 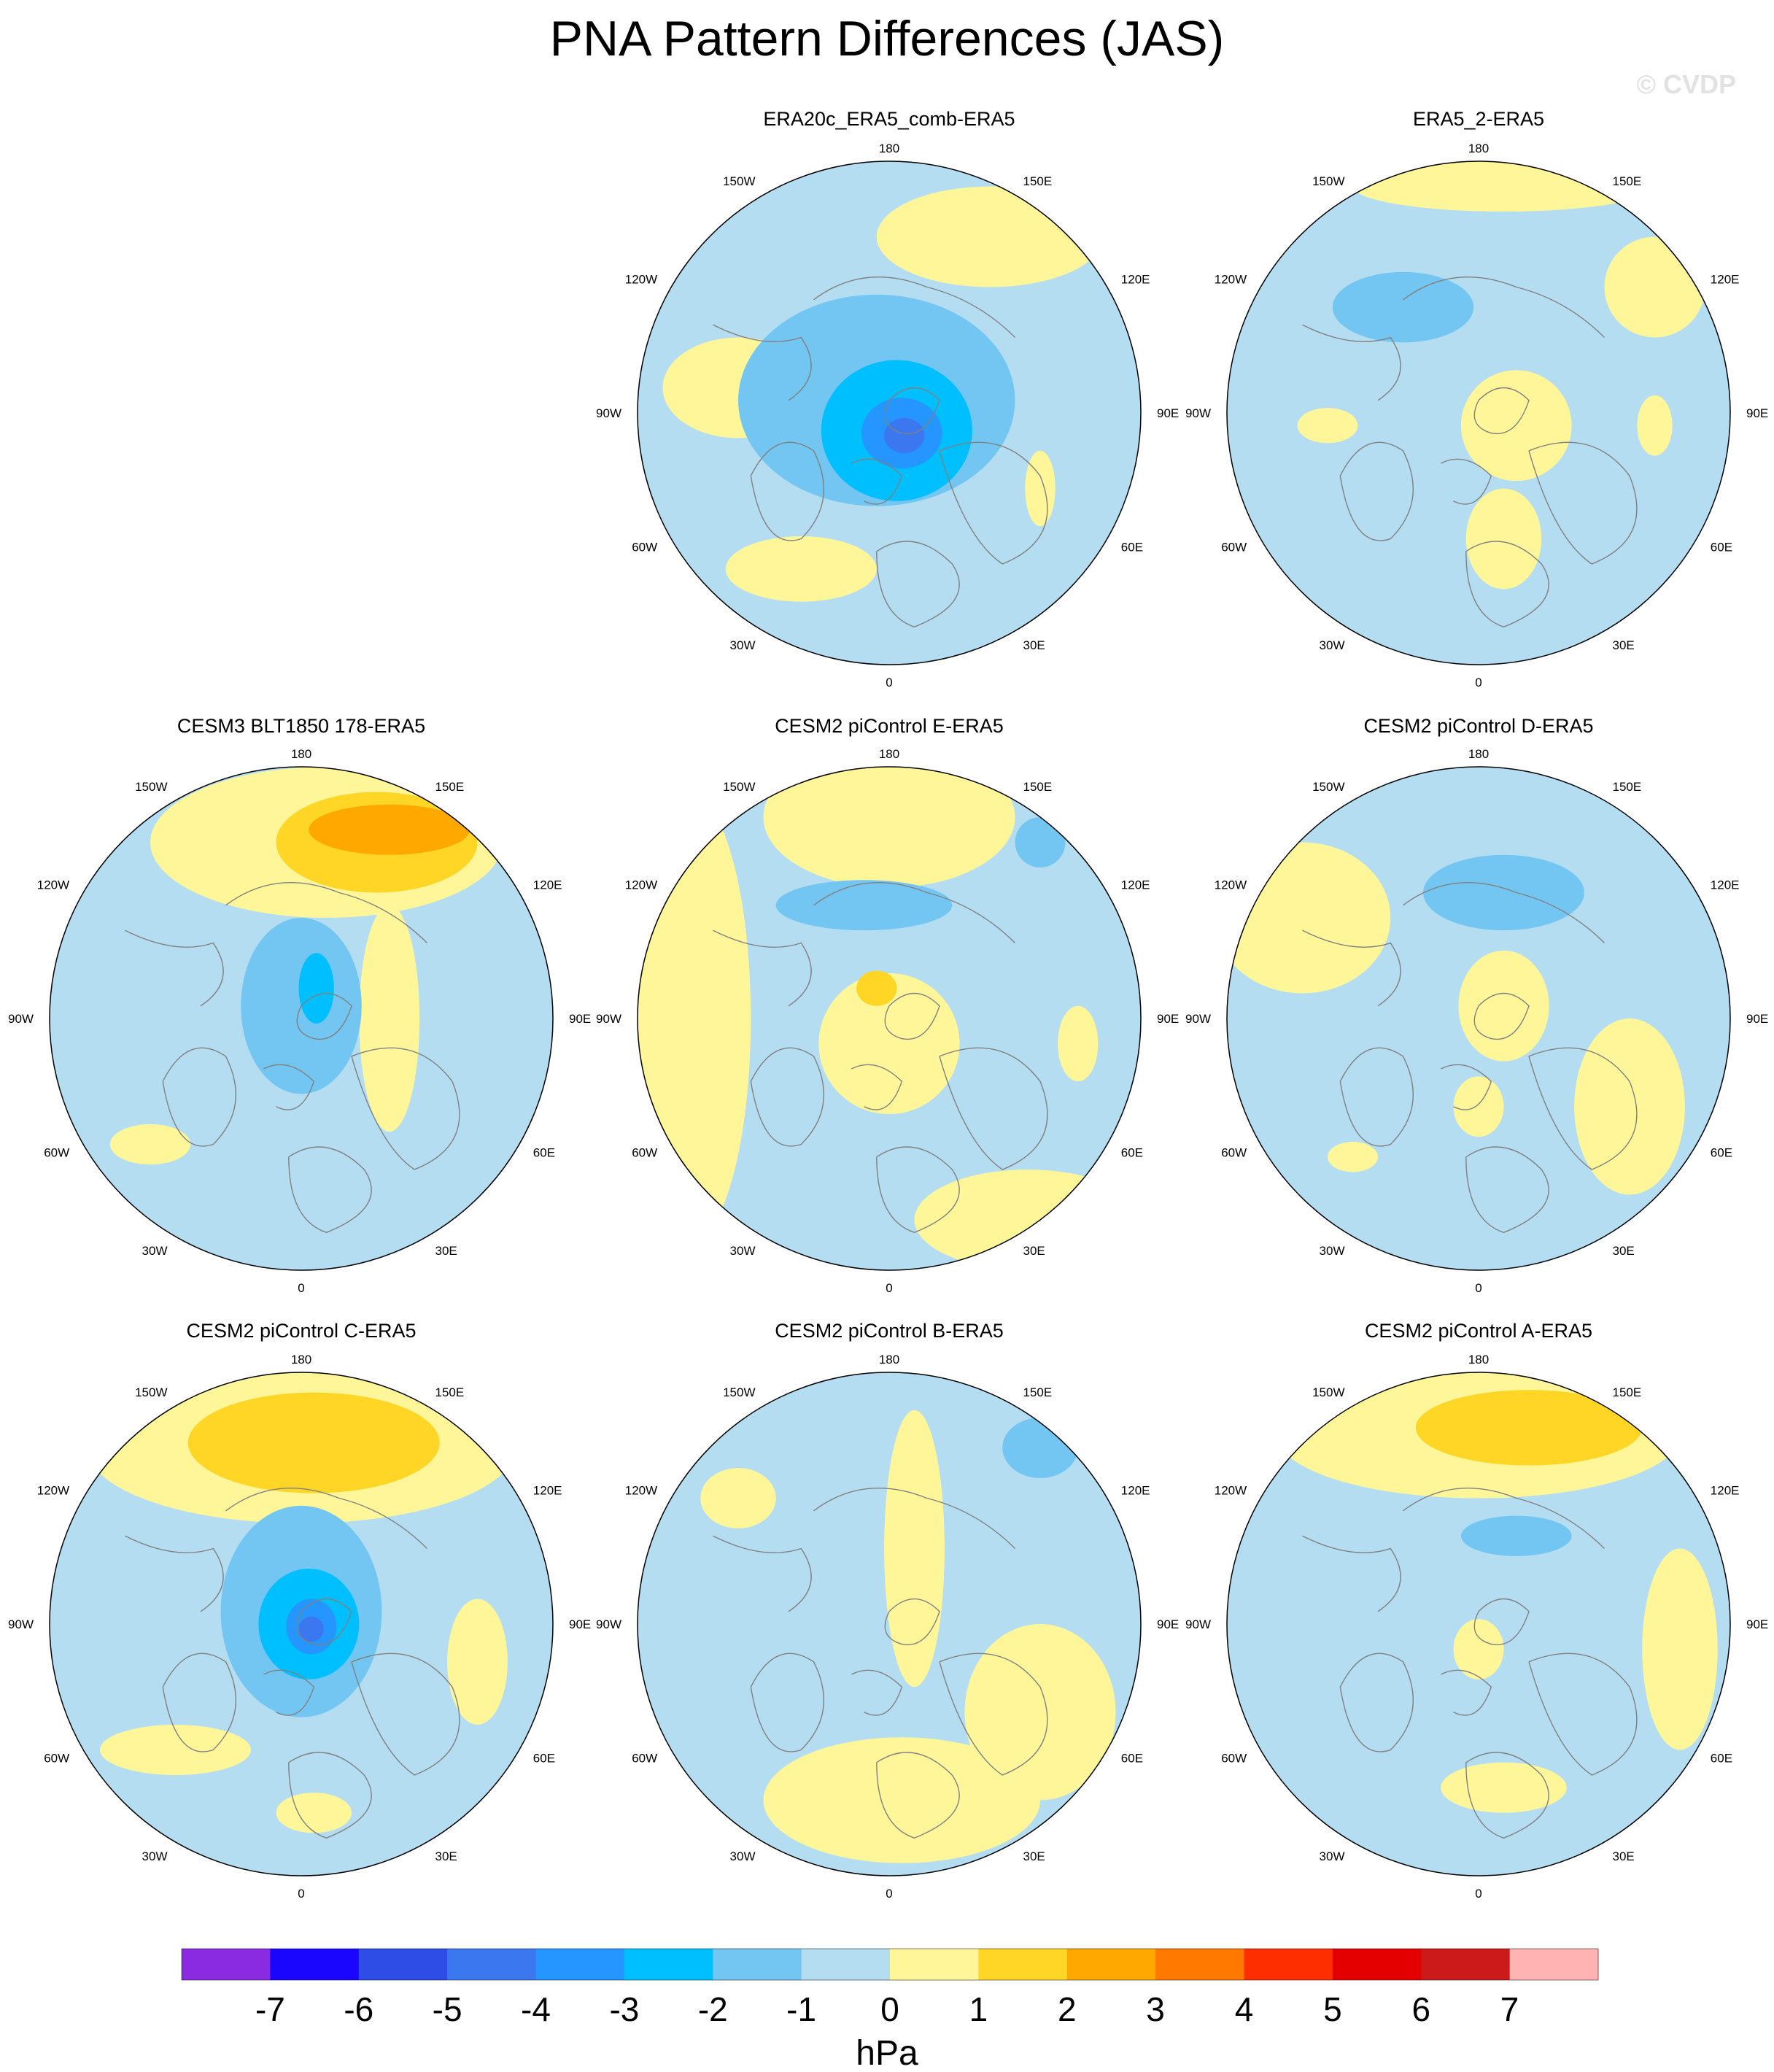 What do you see at coordinates (1478, 1331) in the screenshot?
I see `panel-title: CESM2 piControl A-ERA5` at bounding box center [1478, 1331].